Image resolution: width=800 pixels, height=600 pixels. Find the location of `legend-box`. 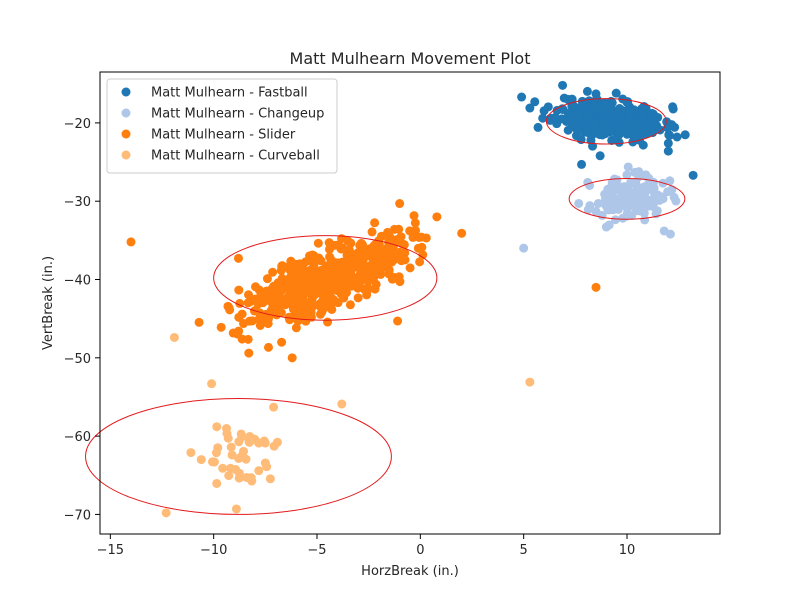

legend-box is located at coordinates (222, 126).